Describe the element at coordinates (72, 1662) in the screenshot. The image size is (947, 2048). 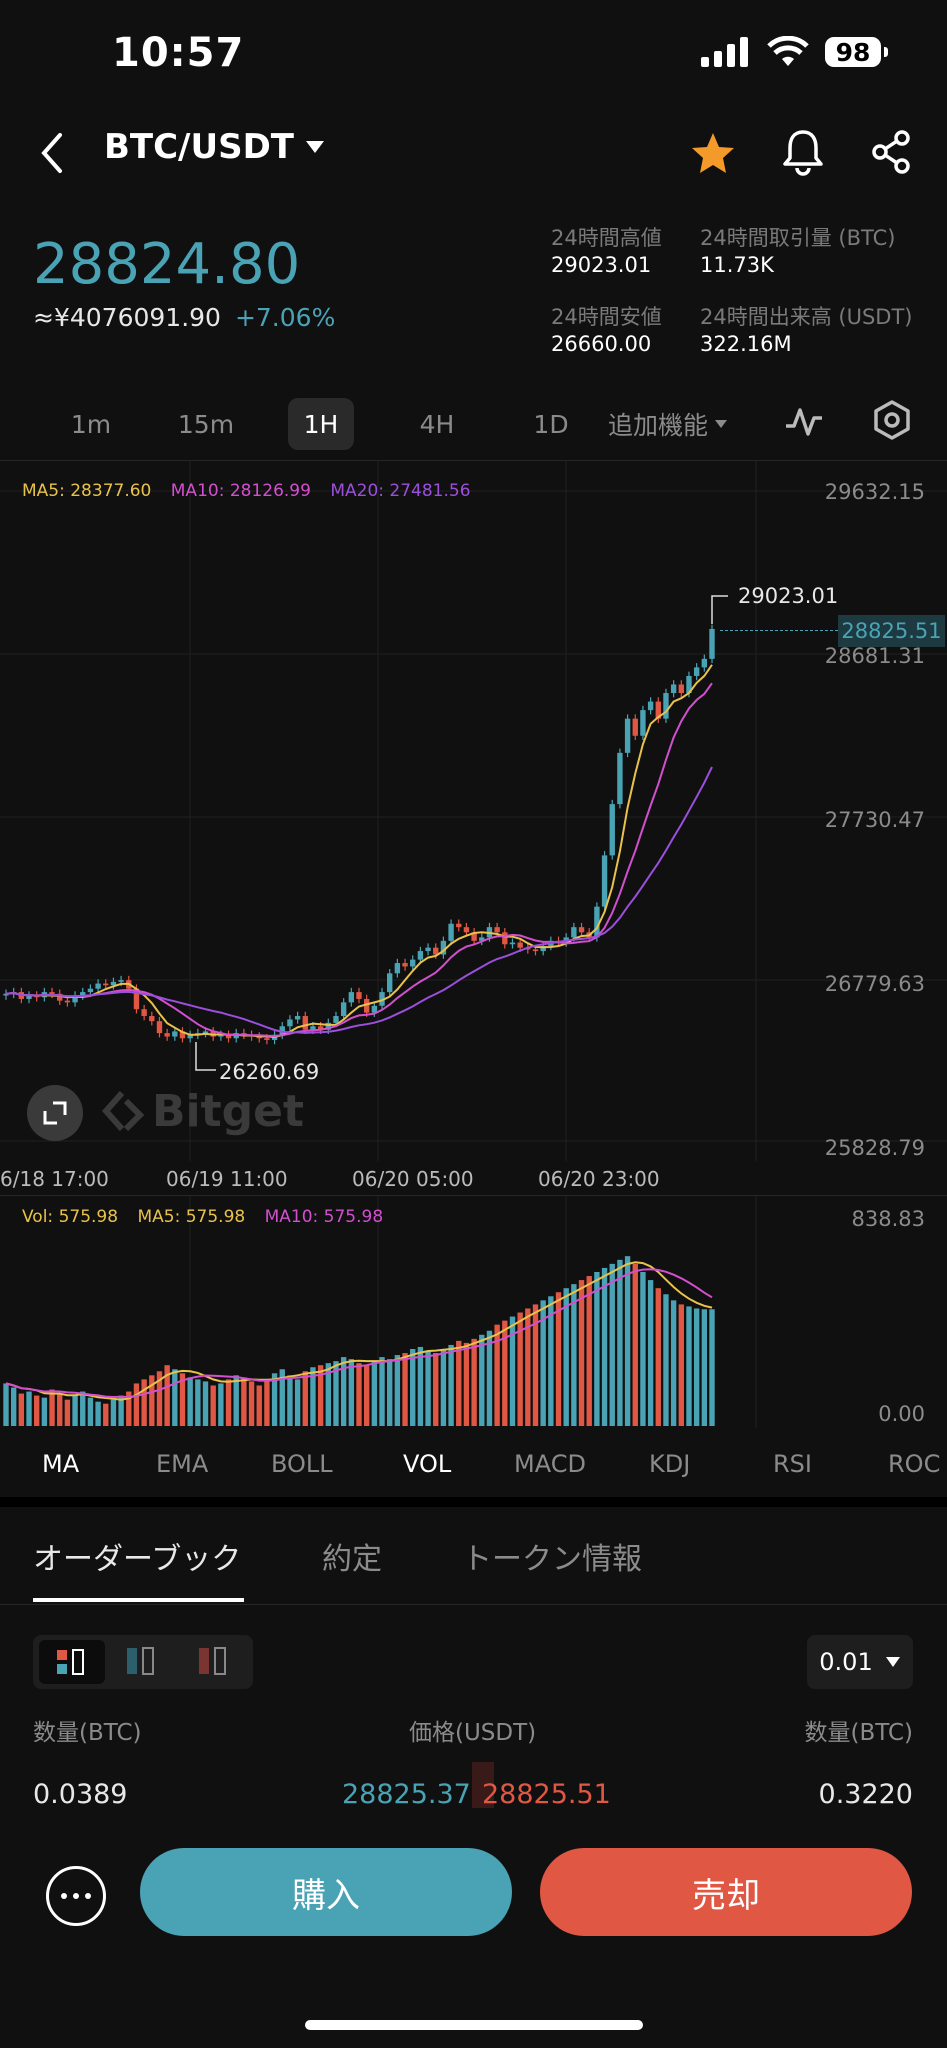
I see `layout-both-button` at that location.